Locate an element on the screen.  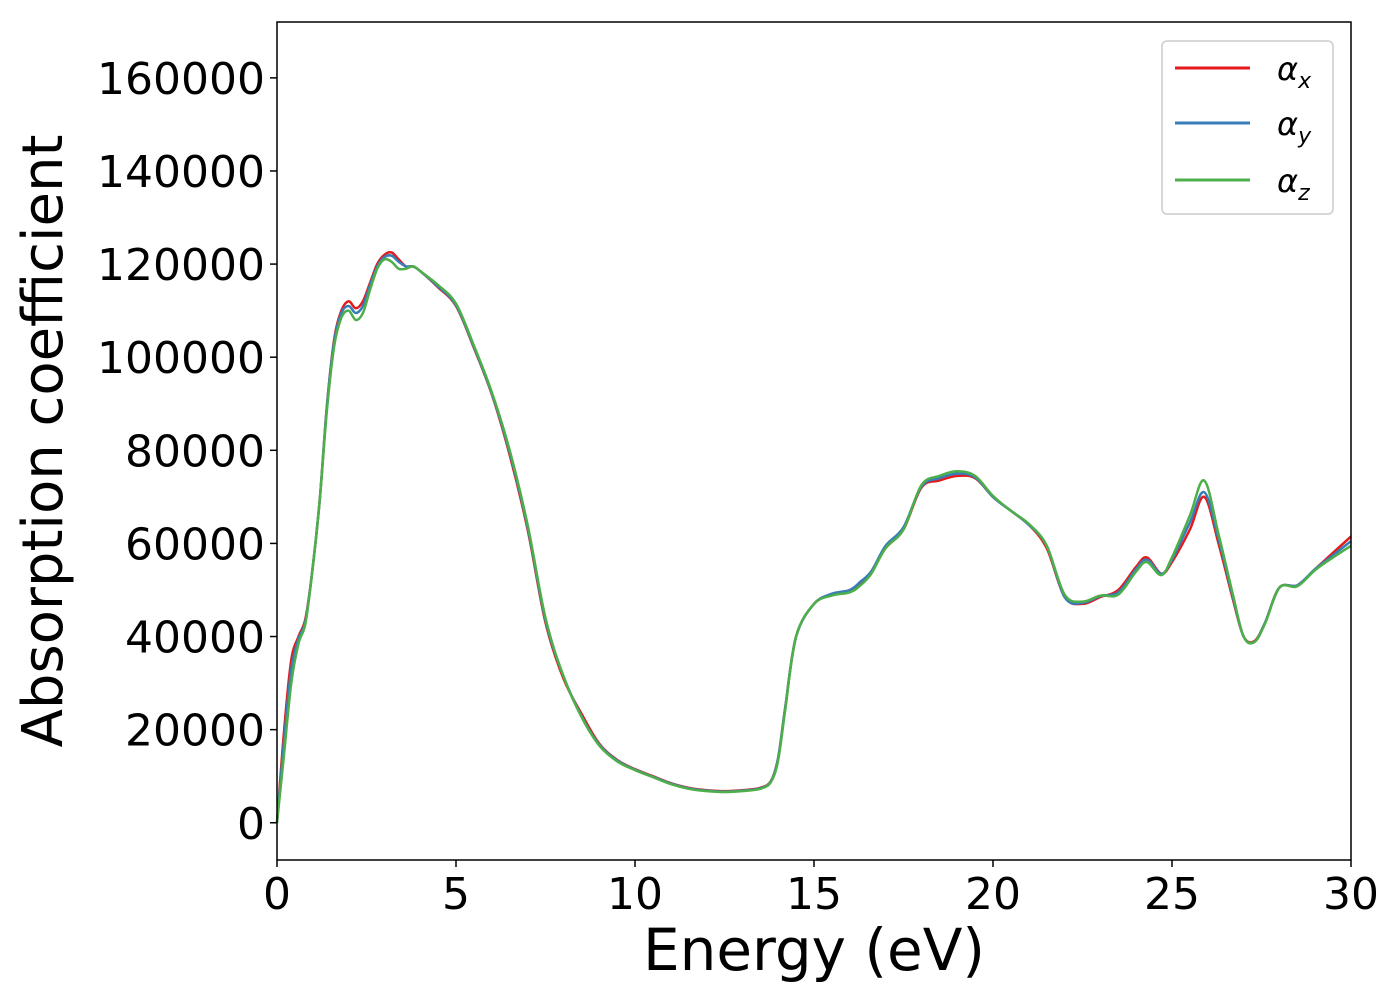
legend-item-y: αy is located at coordinates (1243, 127).